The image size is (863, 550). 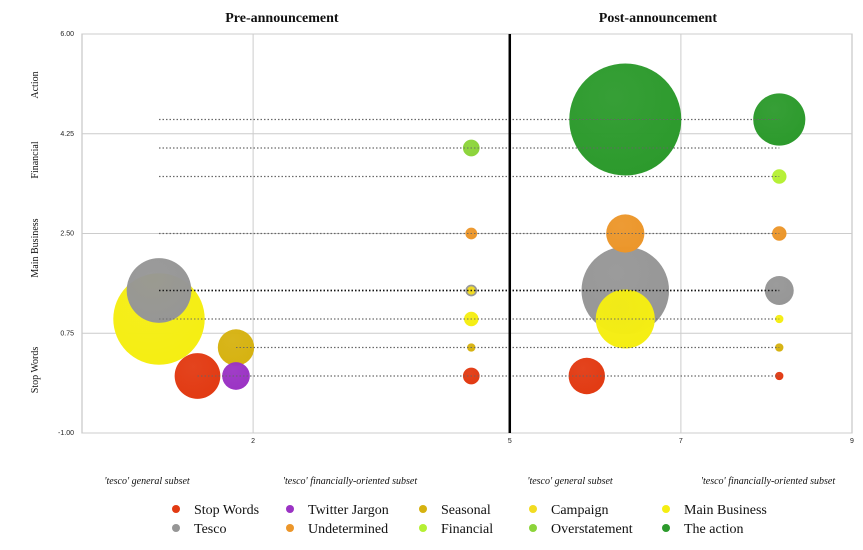 I want to click on bubble-undetermined, so click(x=779, y=233).